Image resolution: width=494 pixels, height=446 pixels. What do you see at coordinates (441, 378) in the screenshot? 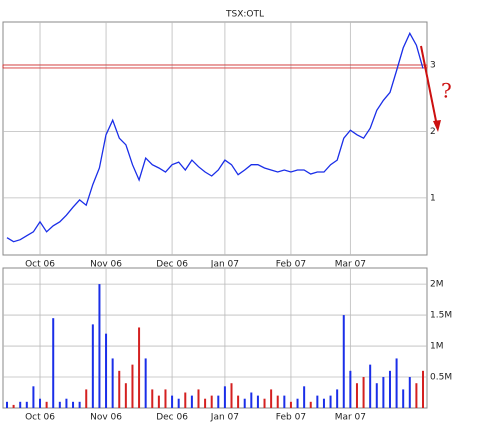
I see `y-tick-label: 0.5M` at bounding box center [441, 378].